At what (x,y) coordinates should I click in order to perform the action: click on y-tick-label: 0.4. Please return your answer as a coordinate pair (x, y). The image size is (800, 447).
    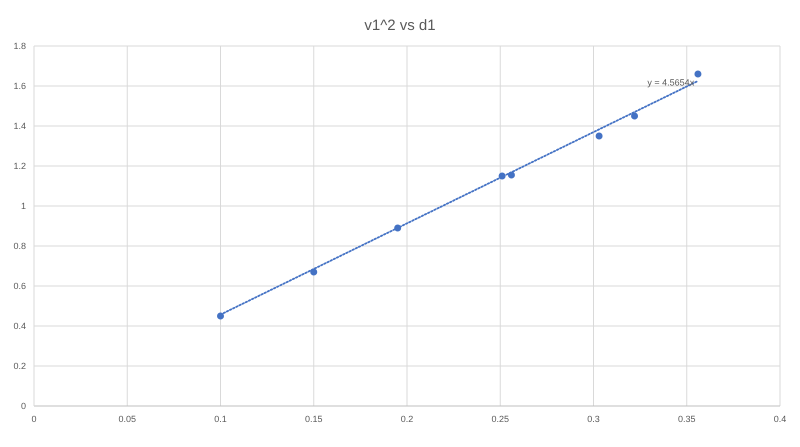
    Looking at the image, I should click on (19, 326).